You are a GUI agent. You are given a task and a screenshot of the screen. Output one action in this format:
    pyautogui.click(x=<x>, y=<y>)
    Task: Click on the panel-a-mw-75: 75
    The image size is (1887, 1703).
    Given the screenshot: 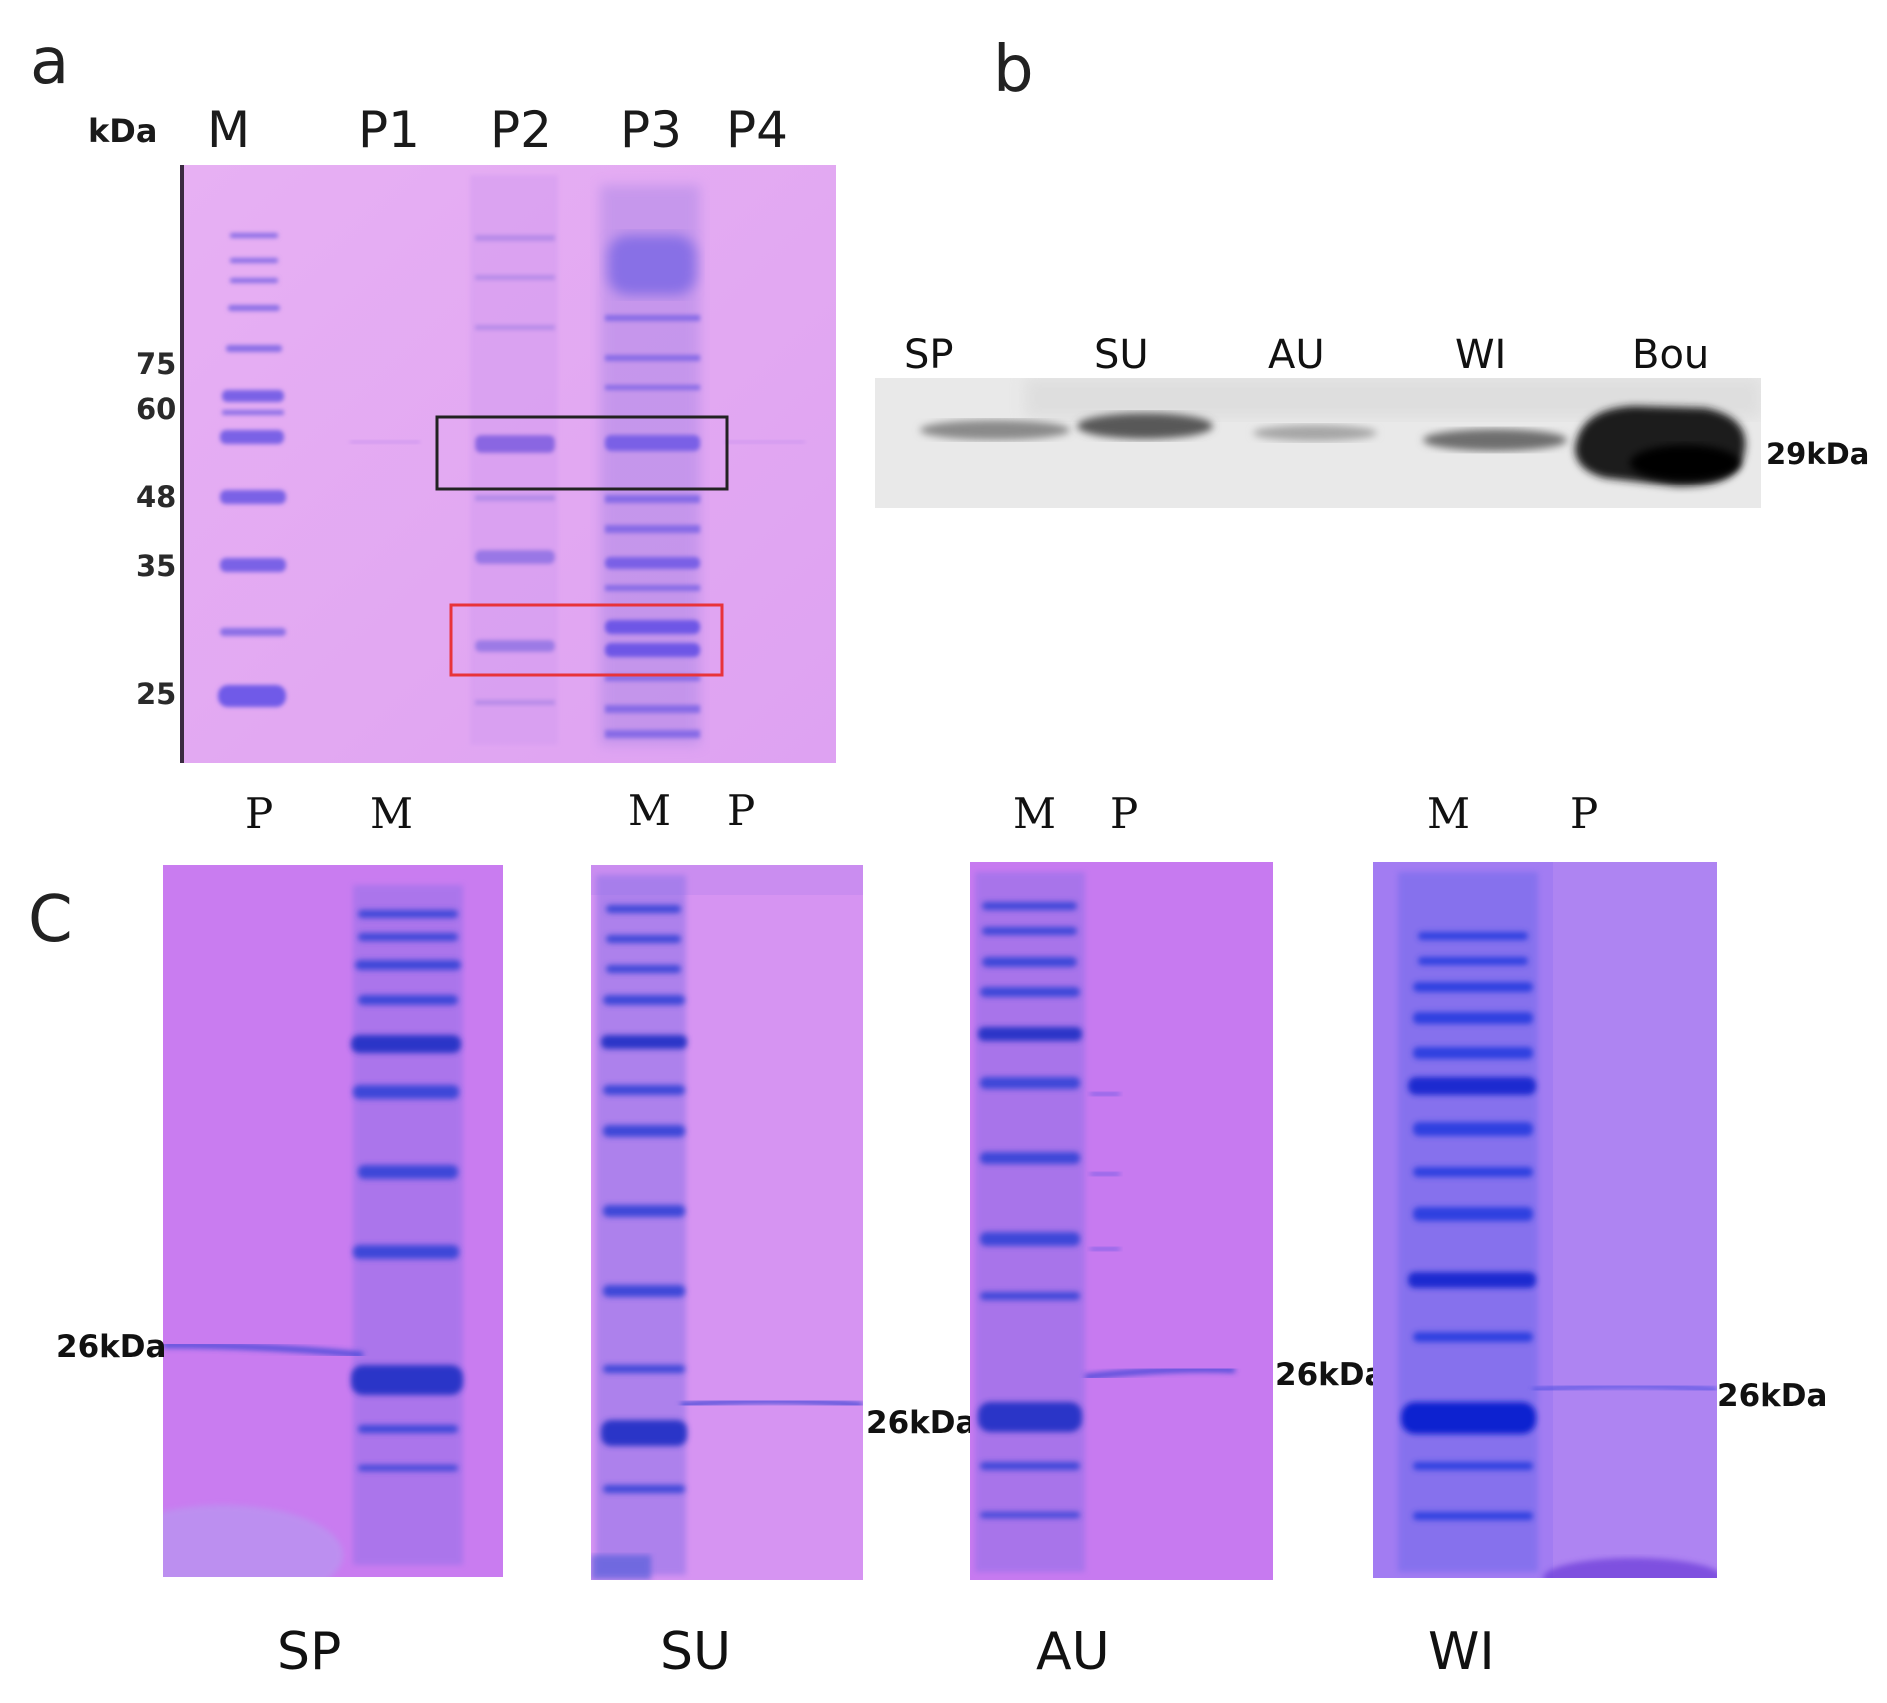 What is the action you would take?
    pyautogui.click(x=156, y=364)
    